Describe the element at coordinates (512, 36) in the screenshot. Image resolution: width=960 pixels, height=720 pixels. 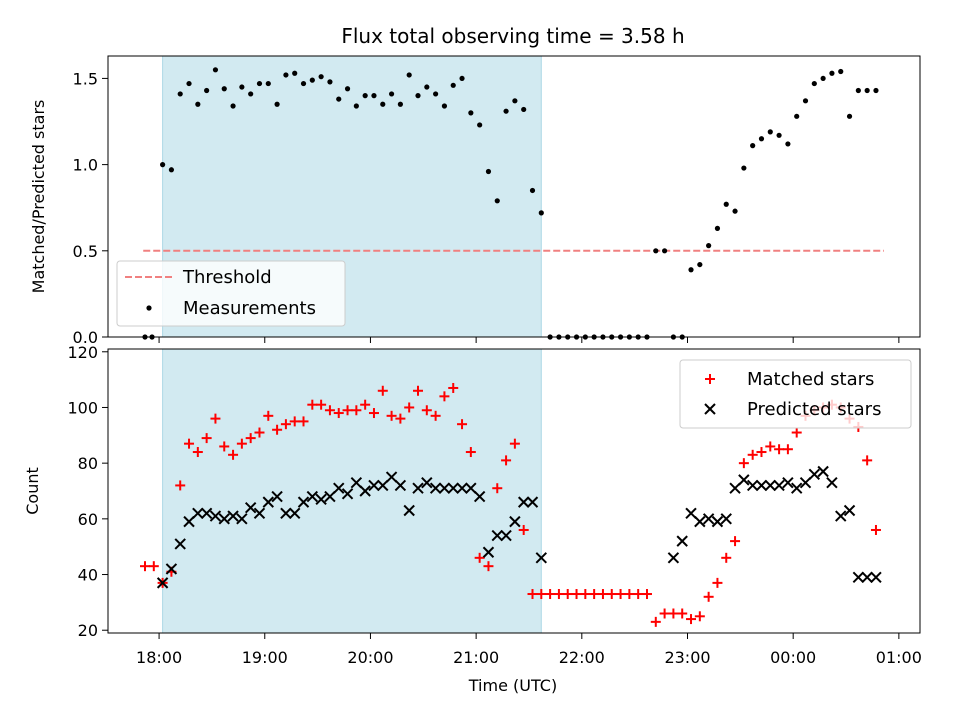
I see `chart-title: Flux total observing time = 3.58 h` at that location.